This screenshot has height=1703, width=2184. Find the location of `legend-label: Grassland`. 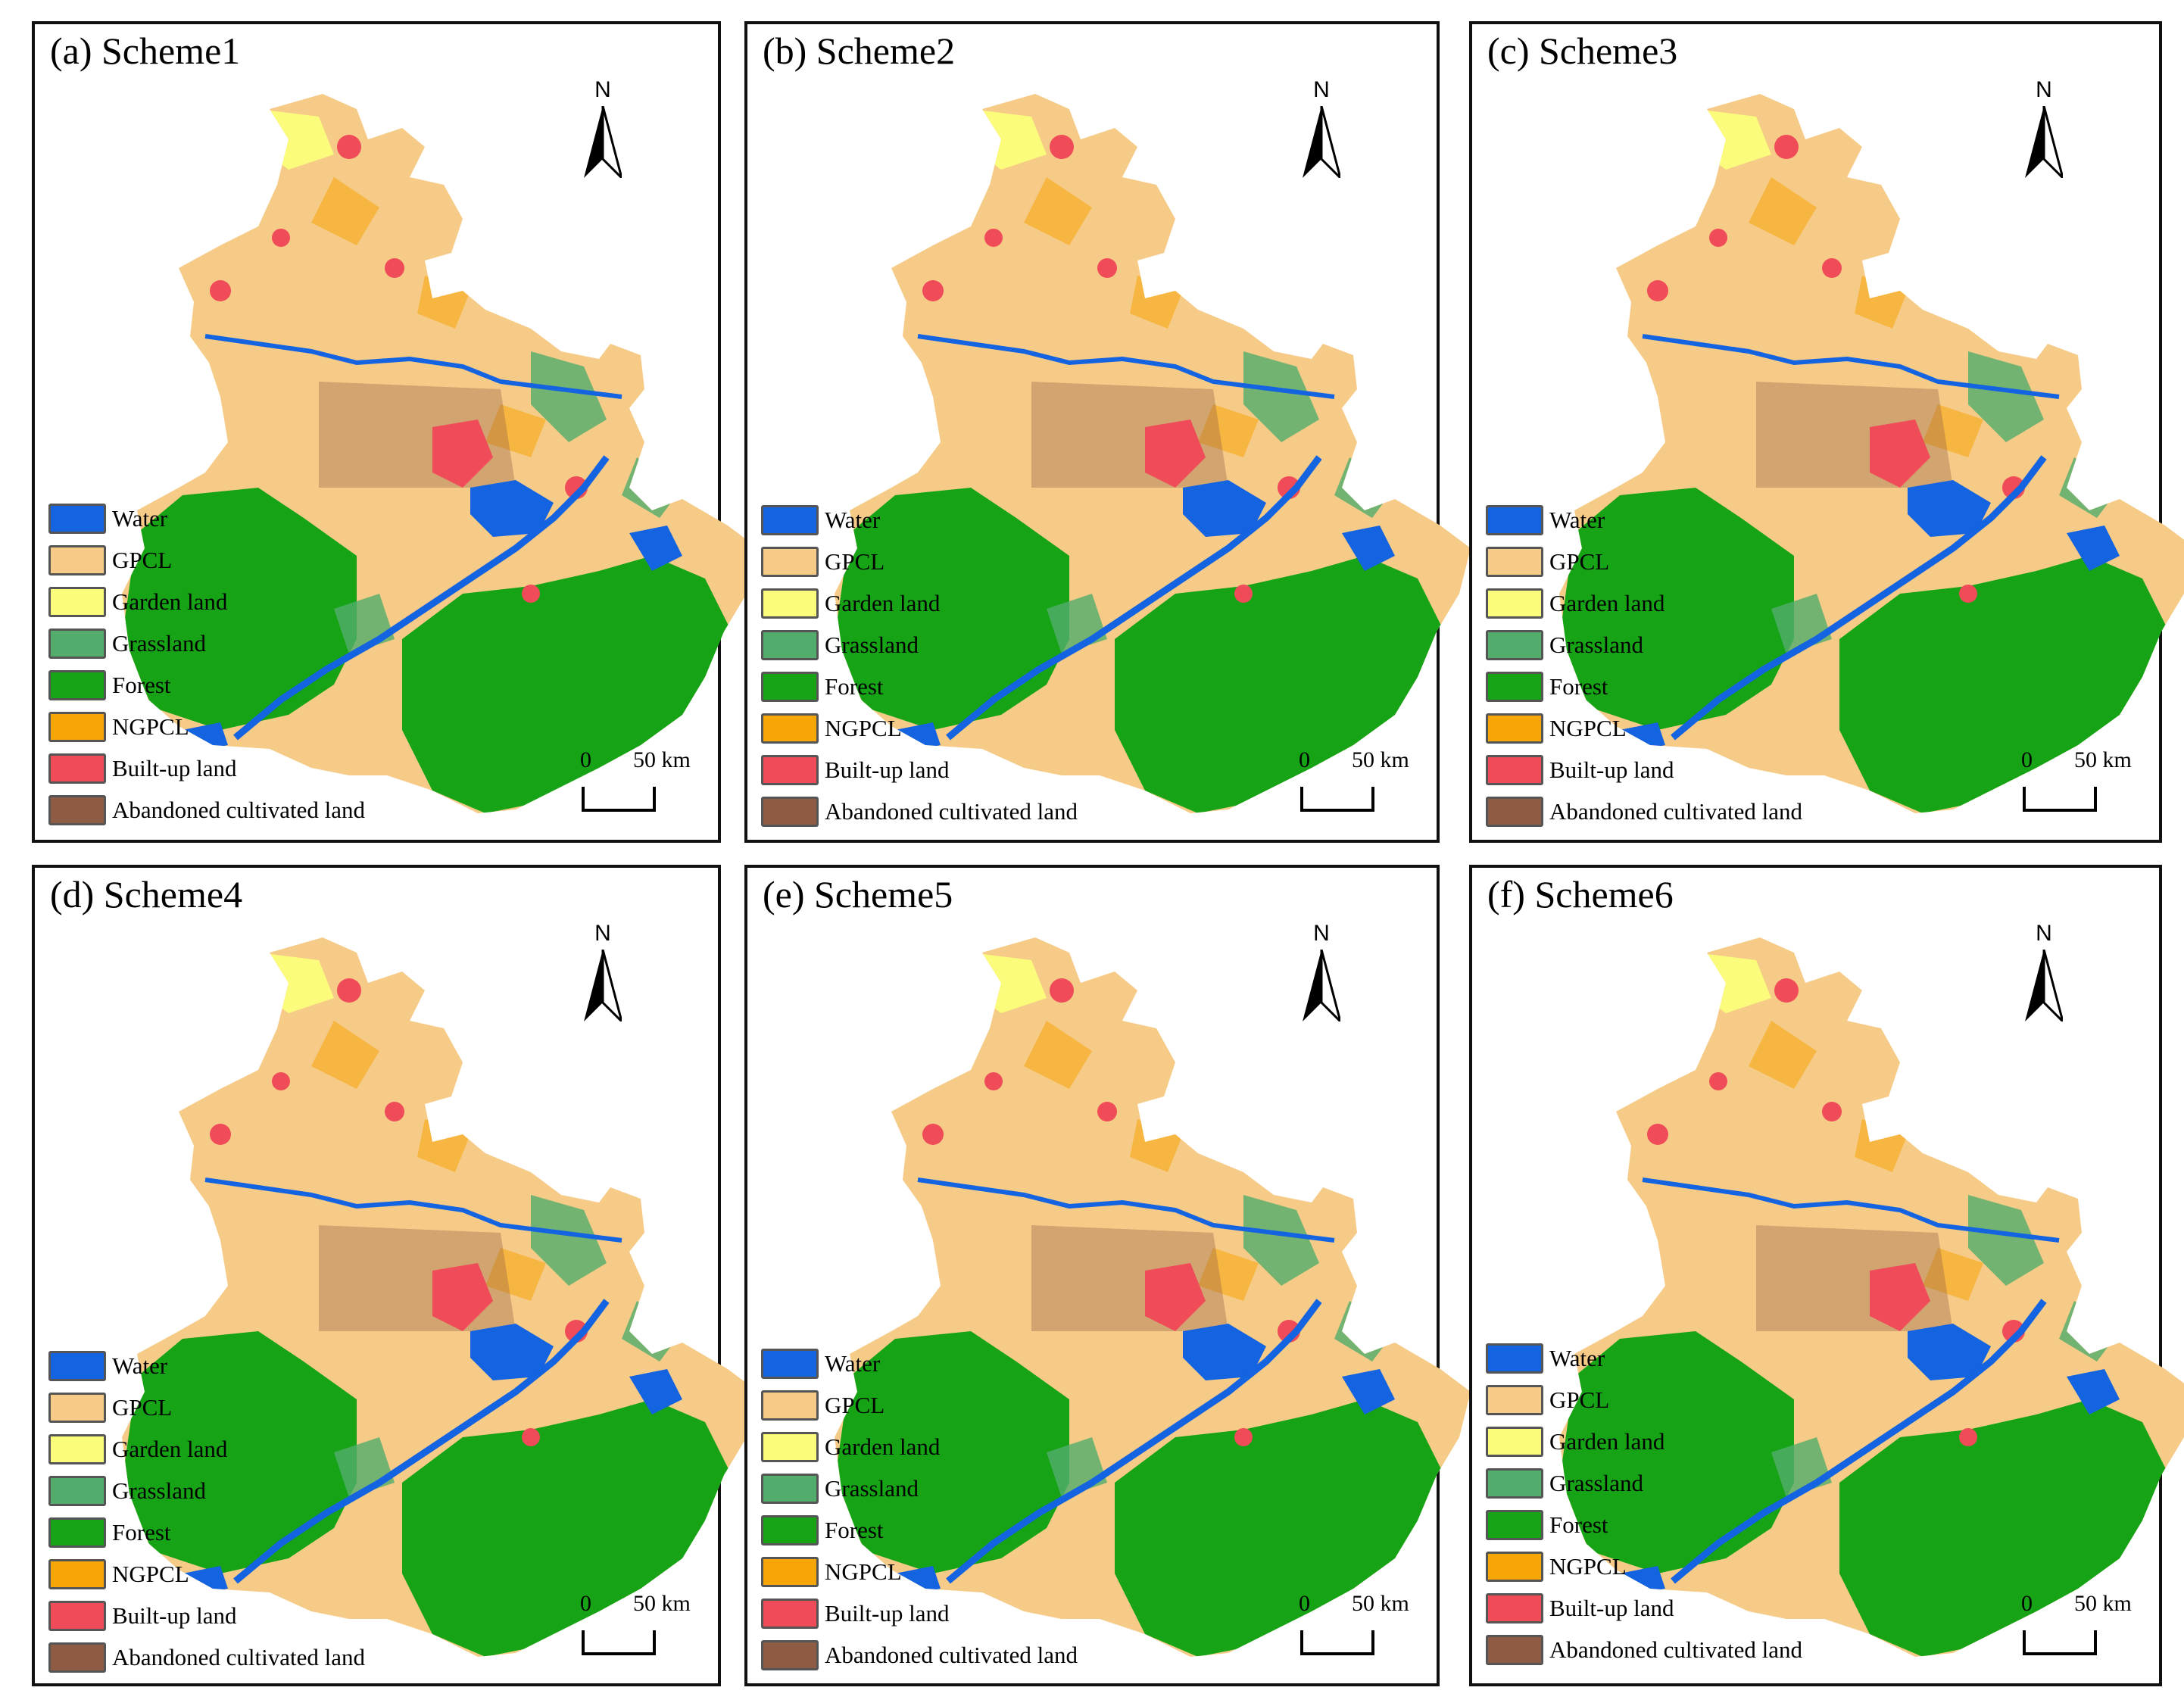

legend-label: Grassland is located at coordinates (159, 1491).